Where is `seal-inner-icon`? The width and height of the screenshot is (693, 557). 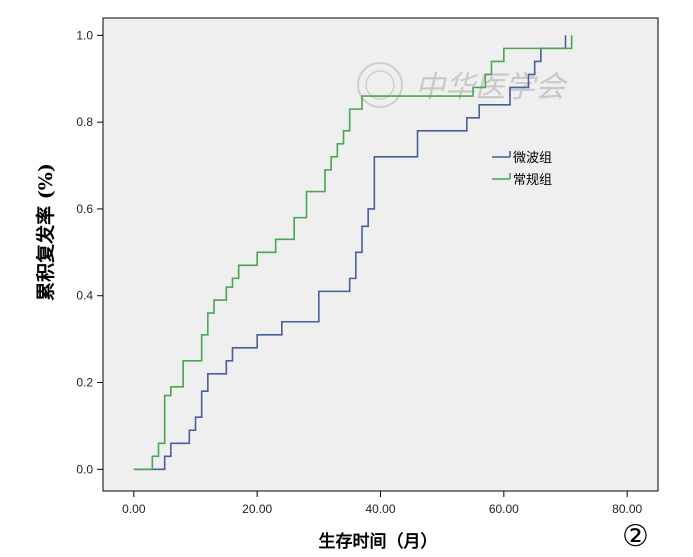 seal-inner-icon is located at coordinates (380, 85).